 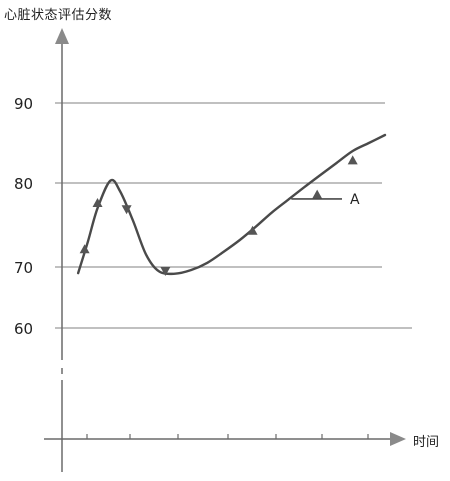 I want to click on annotation-label: A, so click(x=355, y=200).